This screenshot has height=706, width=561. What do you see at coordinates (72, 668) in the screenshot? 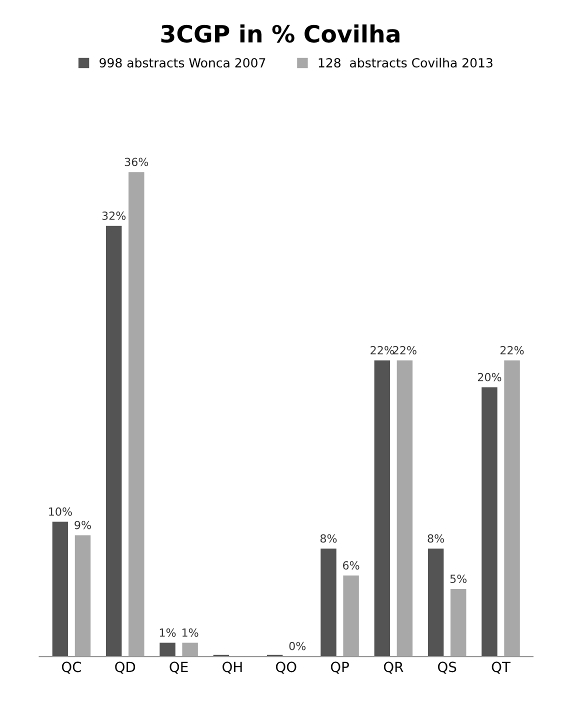
I see `x-tick-label: QC` at bounding box center [72, 668].